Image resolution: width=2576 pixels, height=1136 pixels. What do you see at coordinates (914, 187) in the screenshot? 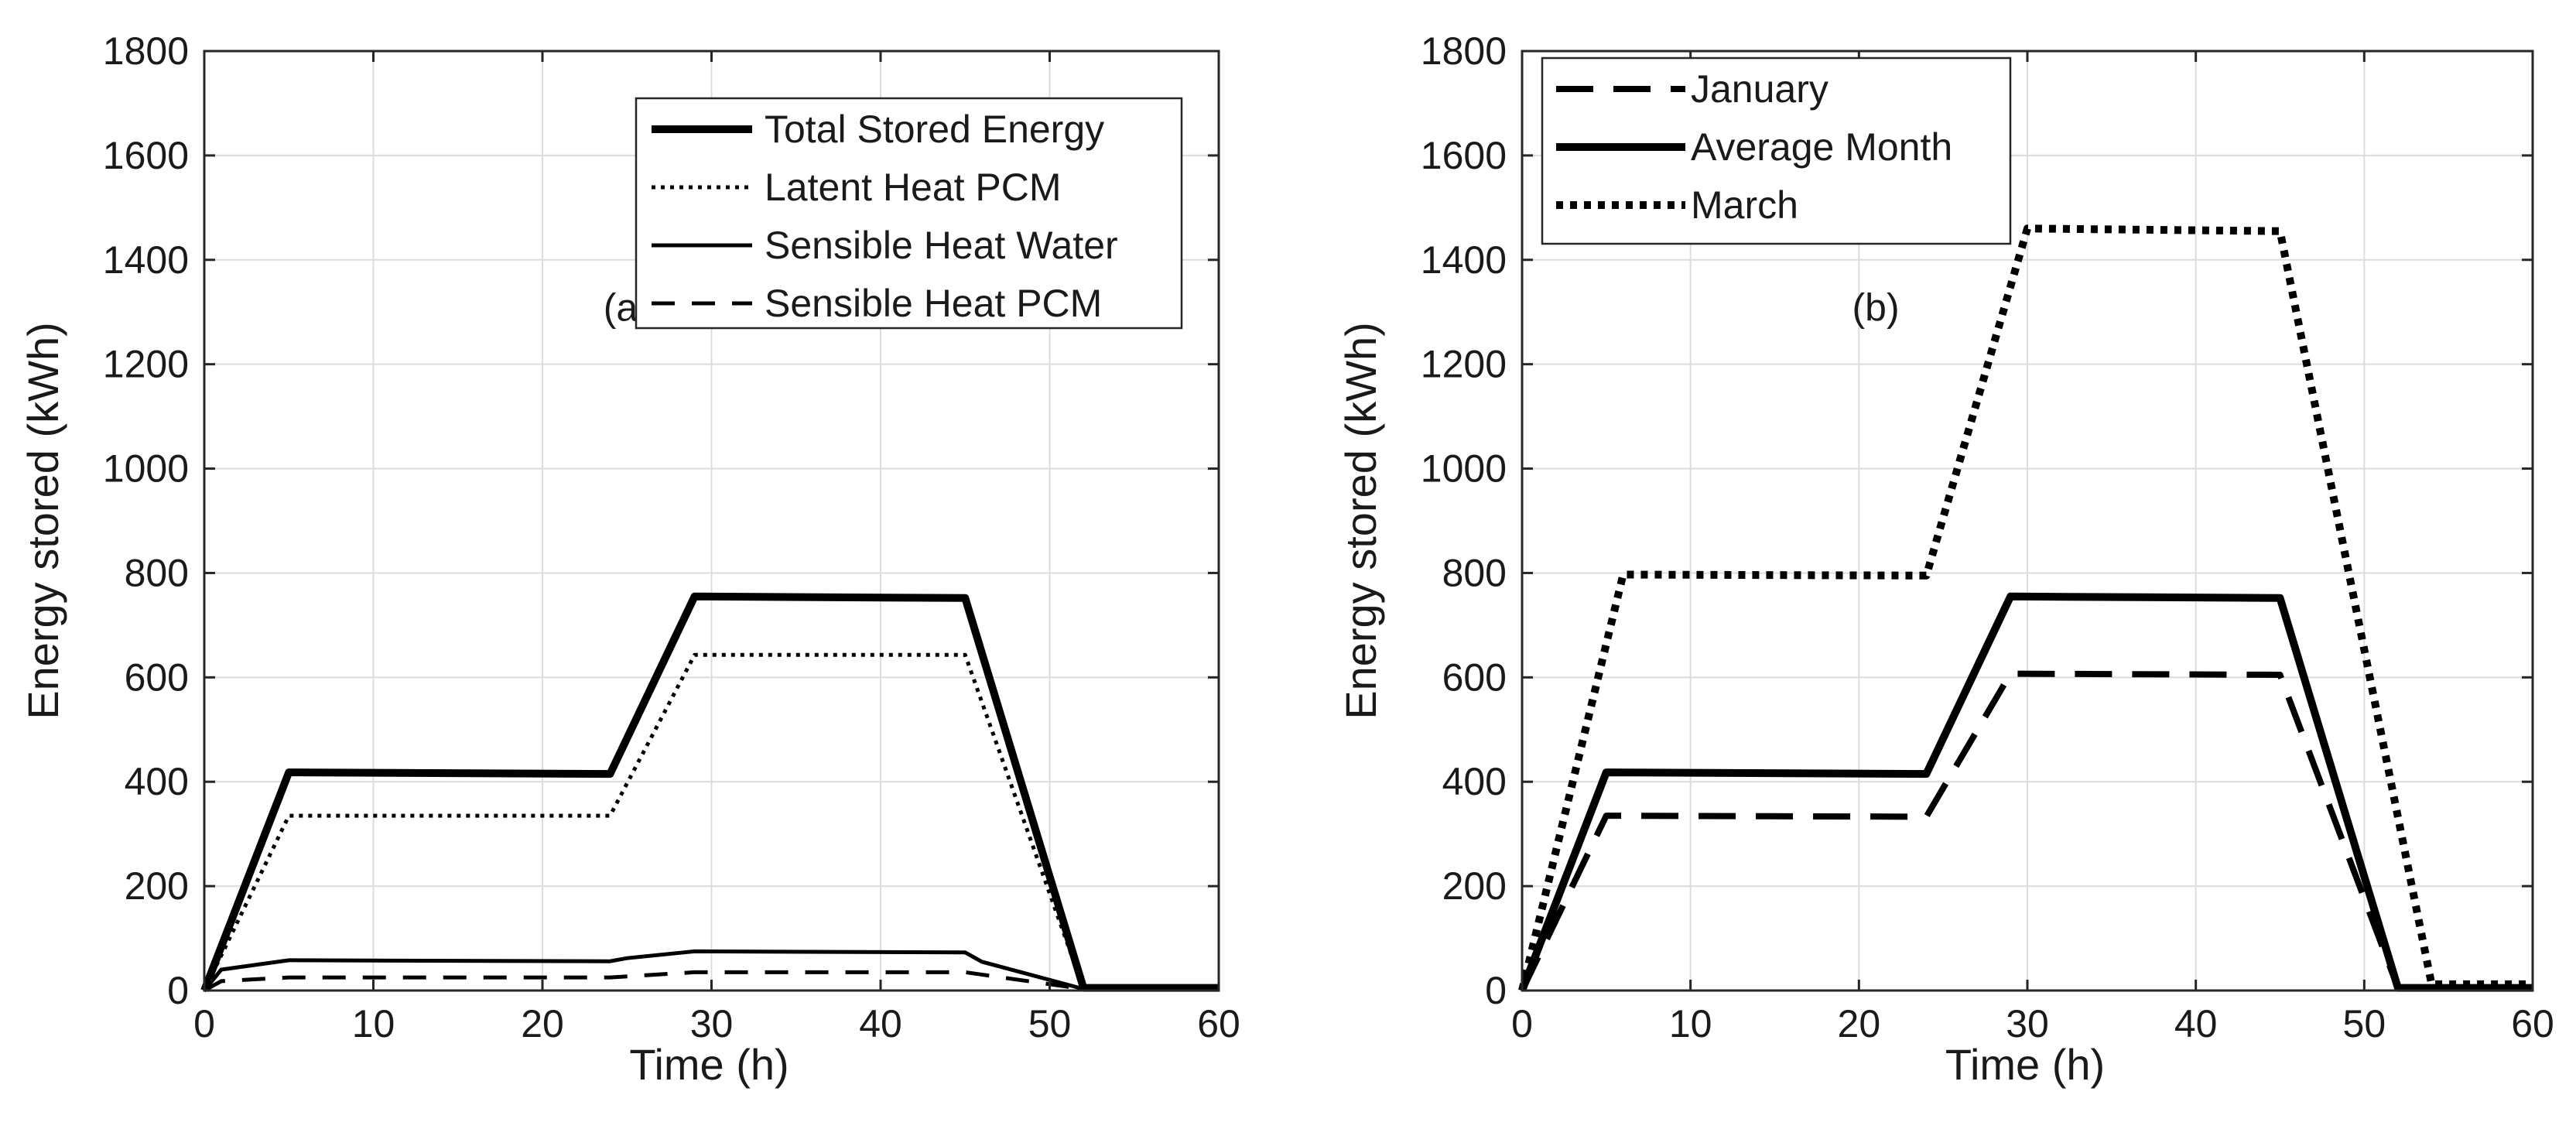
I see `legend-label: Latent Heat PCM` at bounding box center [914, 187].